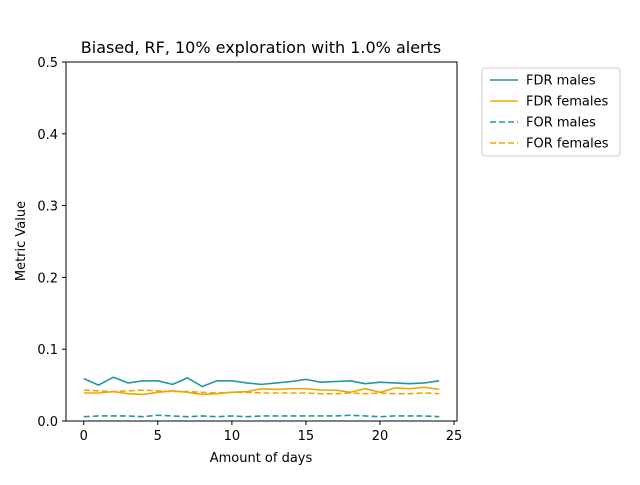  I want to click on y-tick-label: 0.5, so click(47, 63).